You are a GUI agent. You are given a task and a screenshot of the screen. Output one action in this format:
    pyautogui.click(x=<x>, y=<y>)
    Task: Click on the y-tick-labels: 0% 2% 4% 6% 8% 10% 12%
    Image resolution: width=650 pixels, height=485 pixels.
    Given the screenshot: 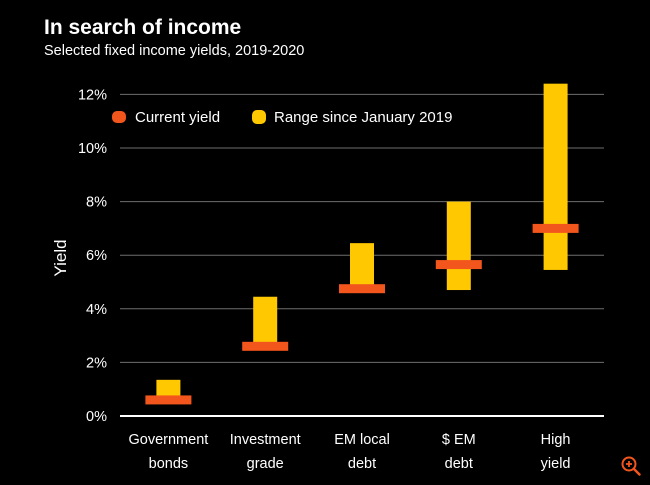 What is the action you would take?
    pyautogui.click(x=92, y=256)
    